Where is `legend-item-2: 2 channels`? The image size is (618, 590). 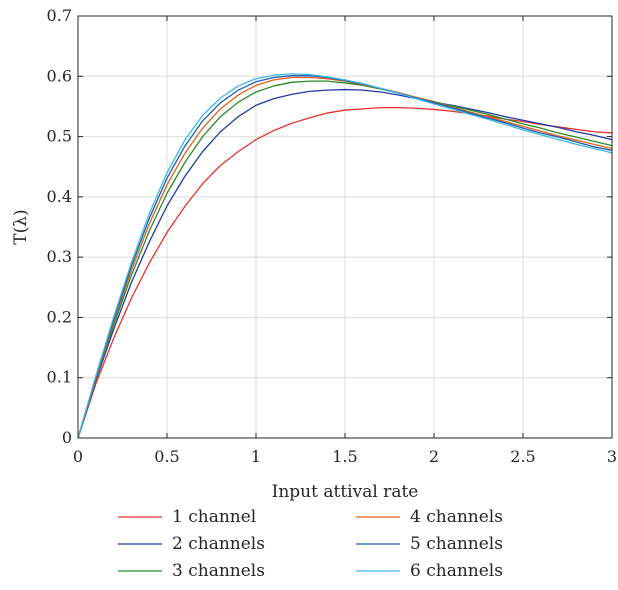 legend-item-2: 2 channels is located at coordinates (191, 544).